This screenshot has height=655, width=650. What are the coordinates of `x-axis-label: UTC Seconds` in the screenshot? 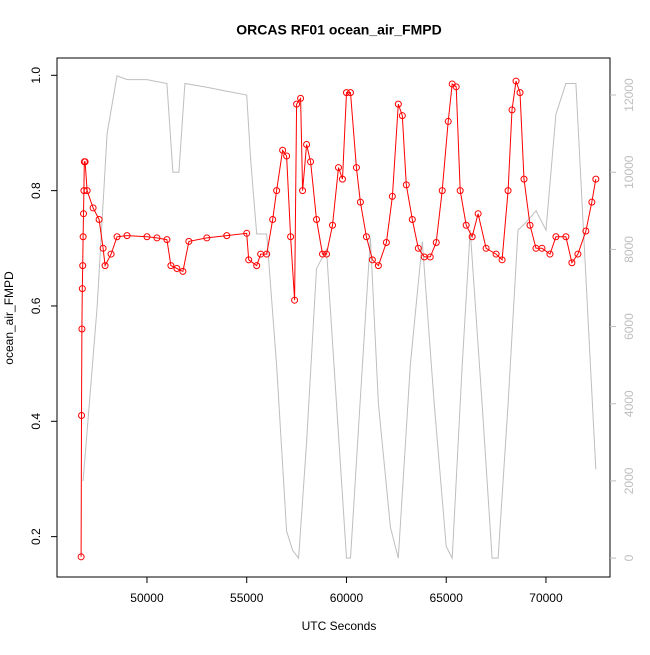 It's located at (339, 626).